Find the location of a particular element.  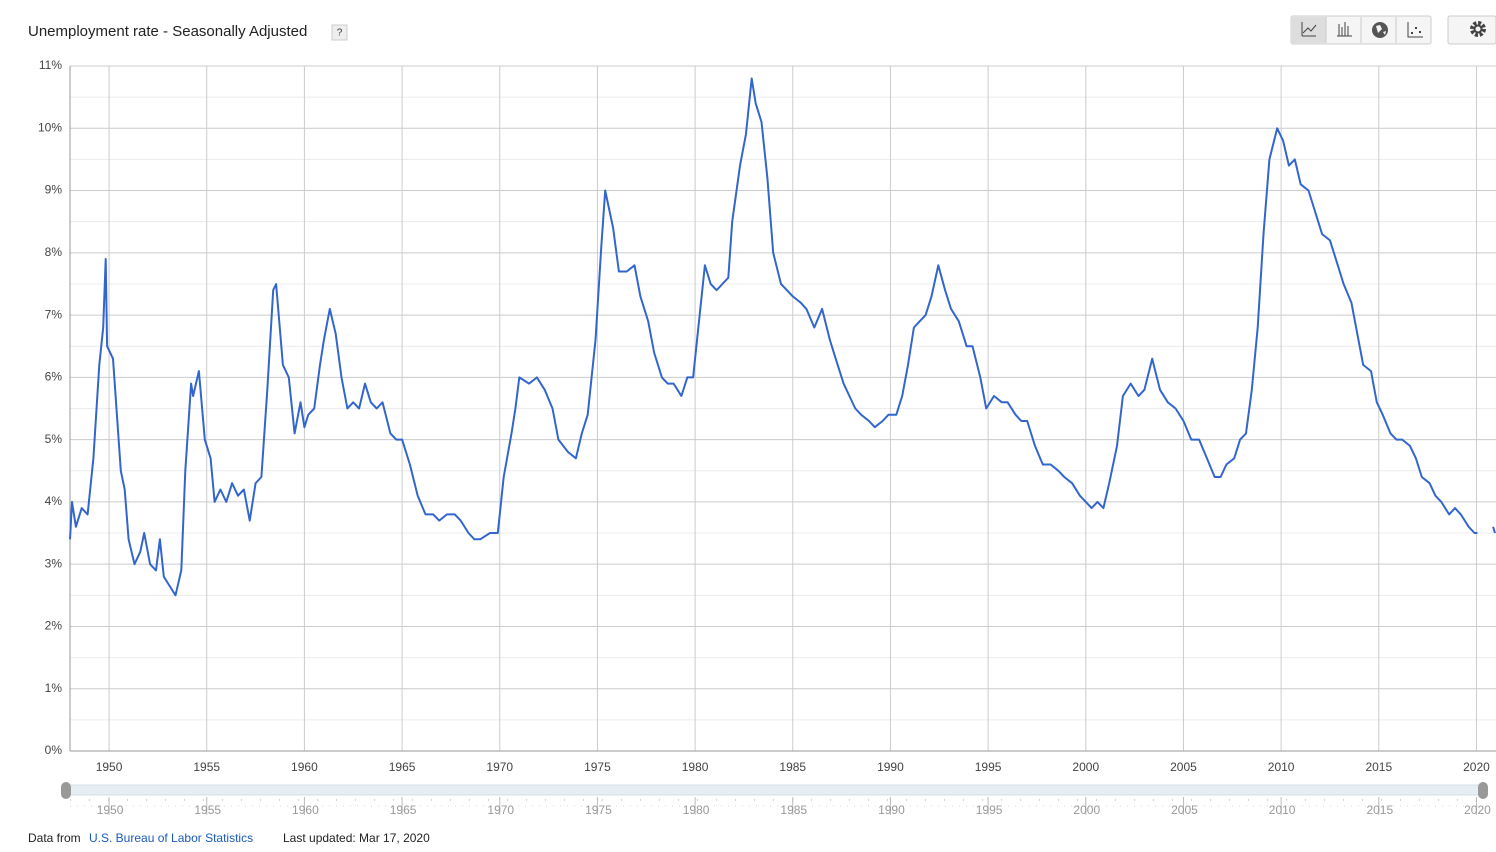

y-tick-label: 6% is located at coordinates (54, 377).